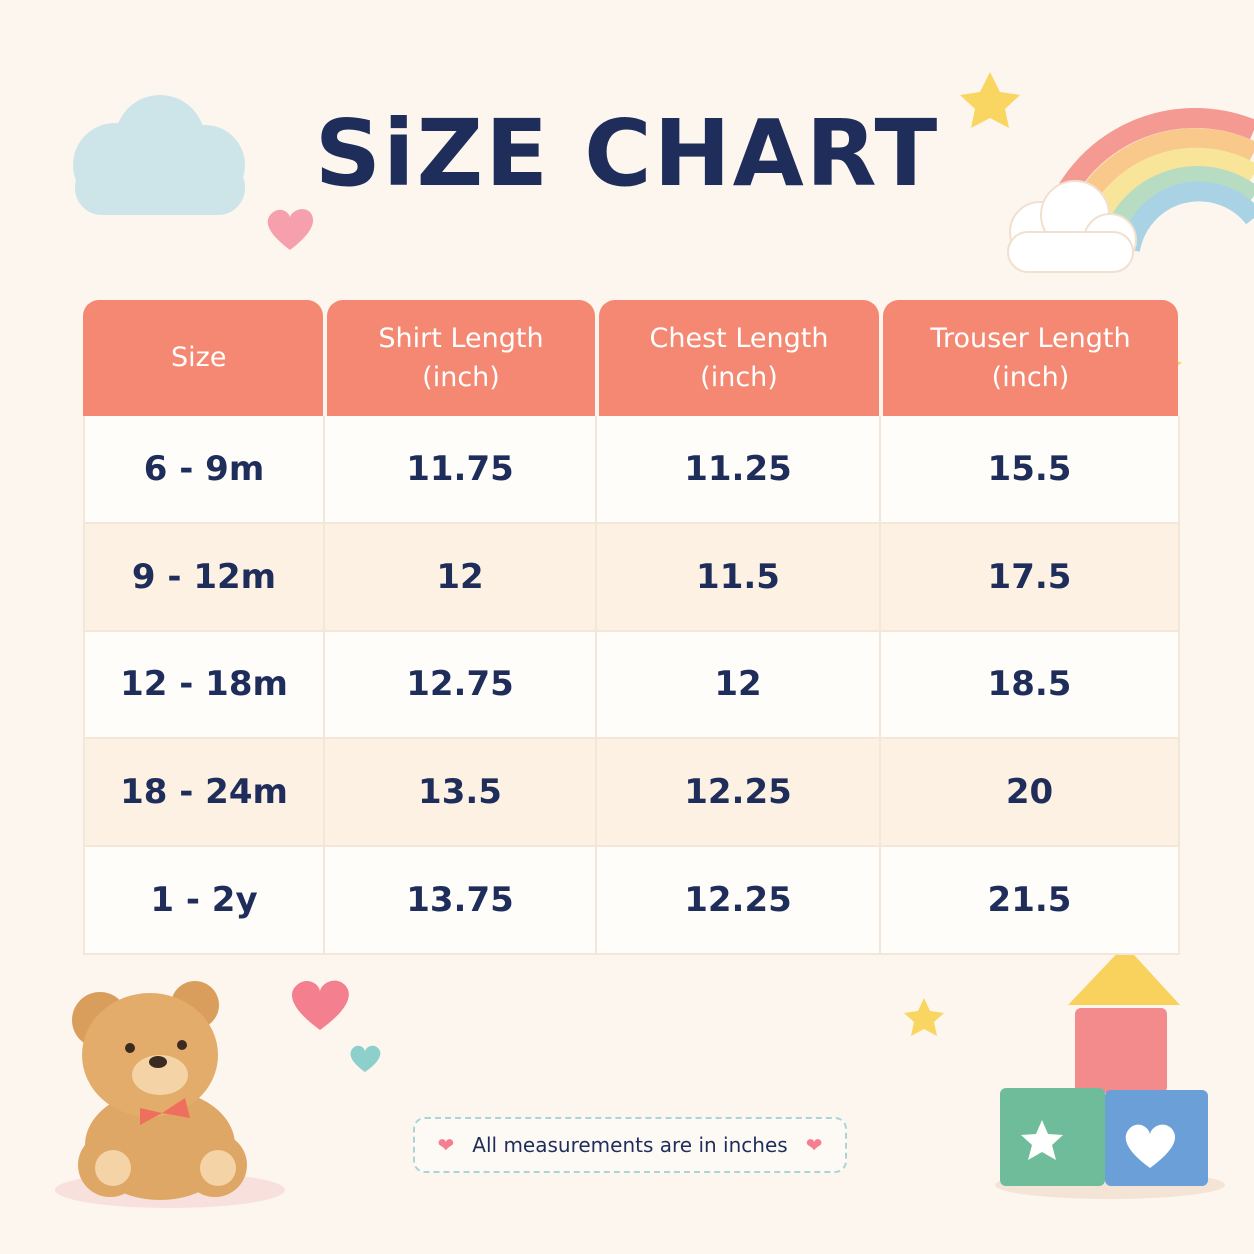 This screenshot has width=1254, height=1254. What do you see at coordinates (170, 1094) in the screenshot?
I see `teddy-bear` at bounding box center [170, 1094].